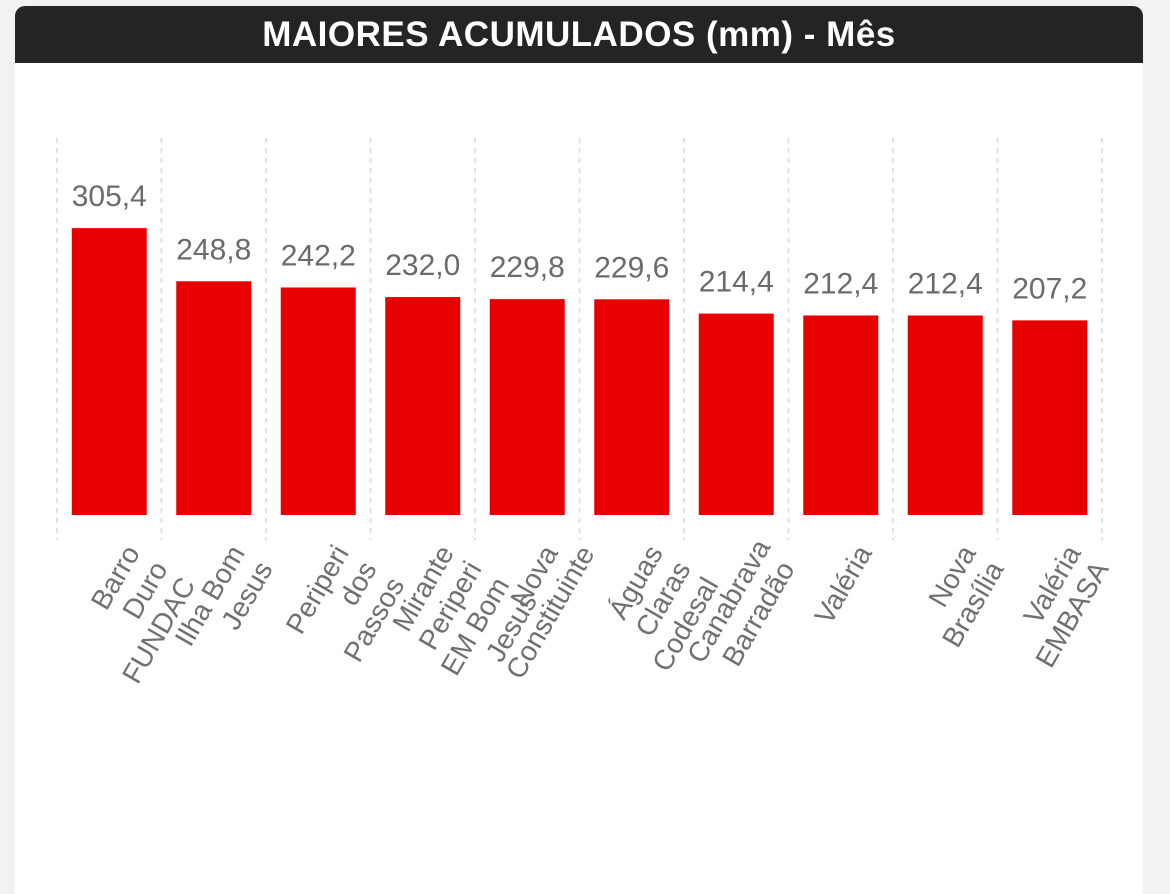 The height and width of the screenshot is (894, 1170). Describe the element at coordinates (318, 255) in the screenshot. I see `value-label: 242,2` at that location.